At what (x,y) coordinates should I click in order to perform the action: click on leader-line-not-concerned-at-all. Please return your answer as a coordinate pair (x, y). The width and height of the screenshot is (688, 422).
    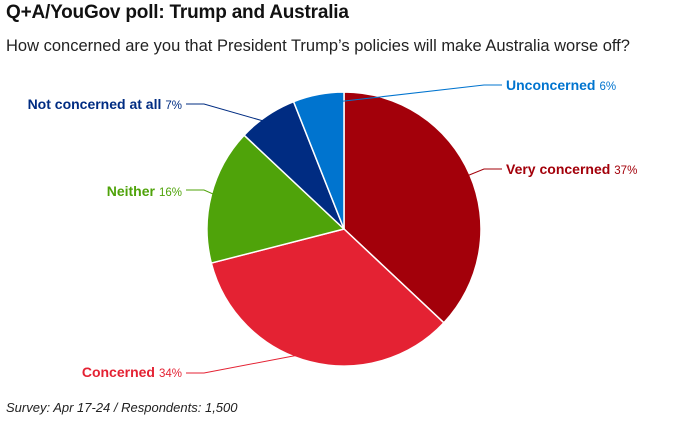
    Looking at the image, I should click on (229, 114).